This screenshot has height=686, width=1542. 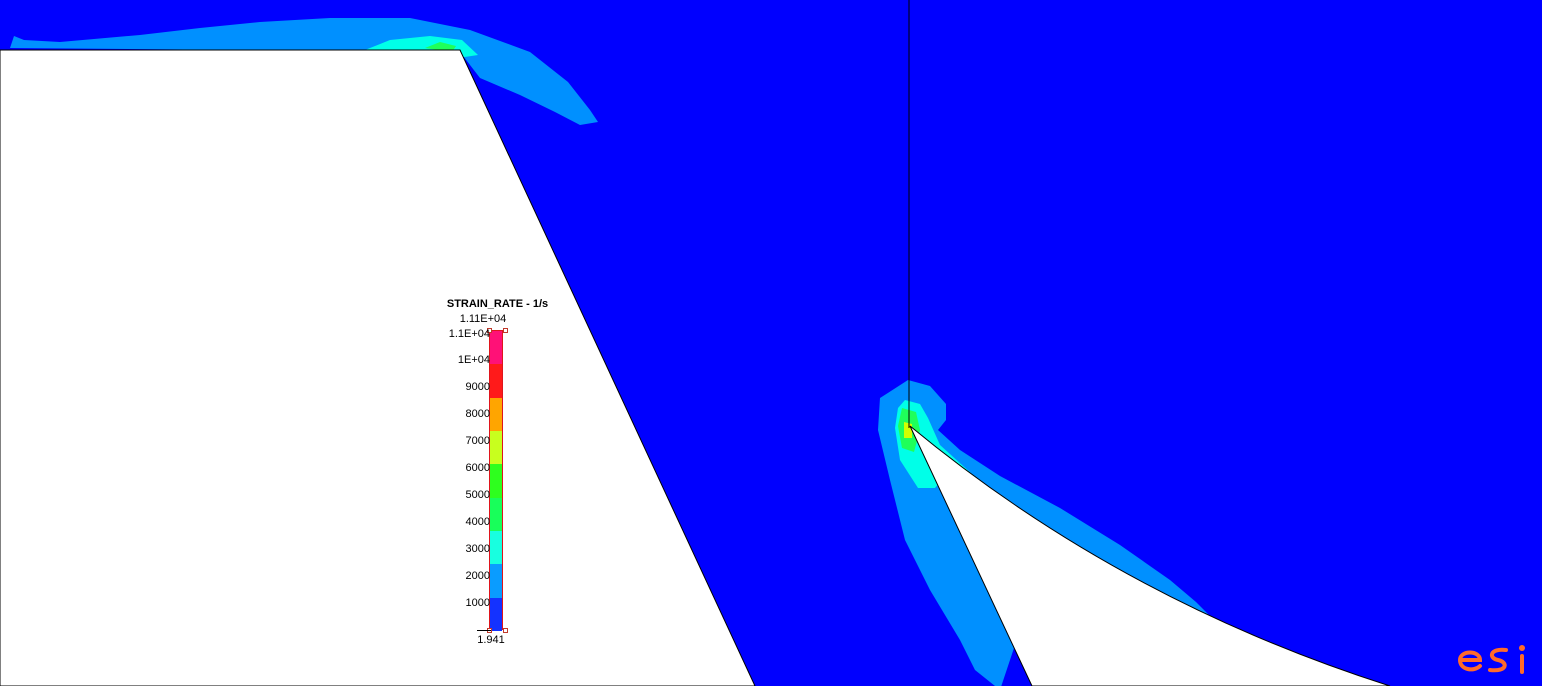 I want to click on legend-colorbar, so click(x=496, y=481).